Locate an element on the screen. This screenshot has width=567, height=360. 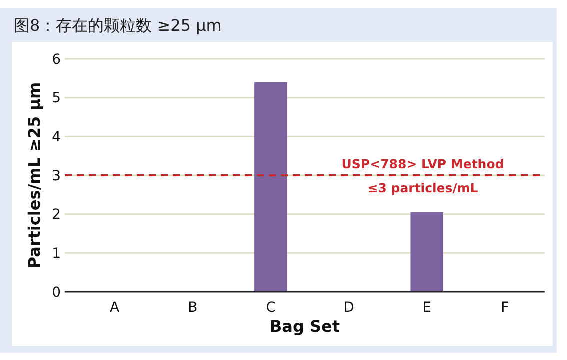
x-tick-label: C is located at coordinates (271, 308).